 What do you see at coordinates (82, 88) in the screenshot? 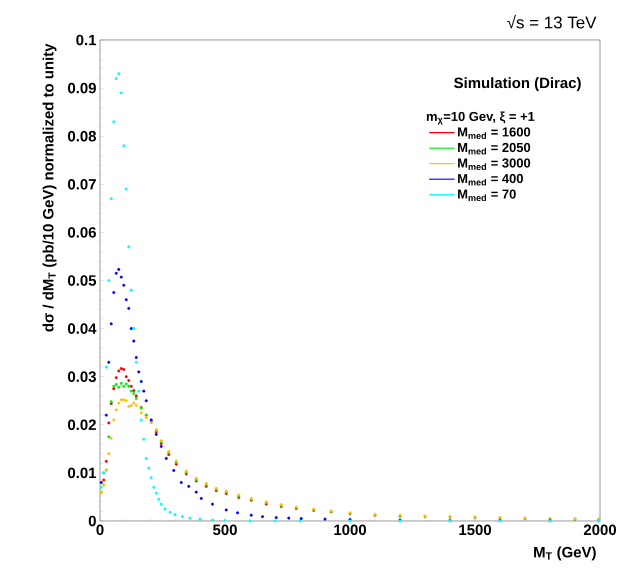
I see `y-tick-label: 0.09` at bounding box center [82, 88].